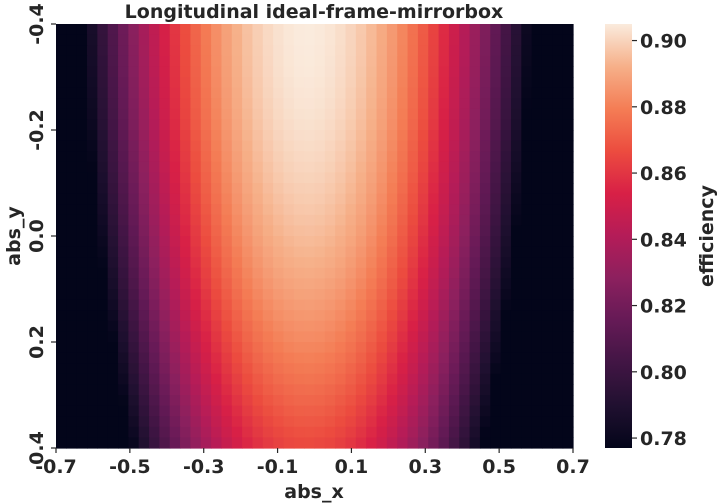  I want to click on colorbar-tick-label: 0.84, so click(663, 240).